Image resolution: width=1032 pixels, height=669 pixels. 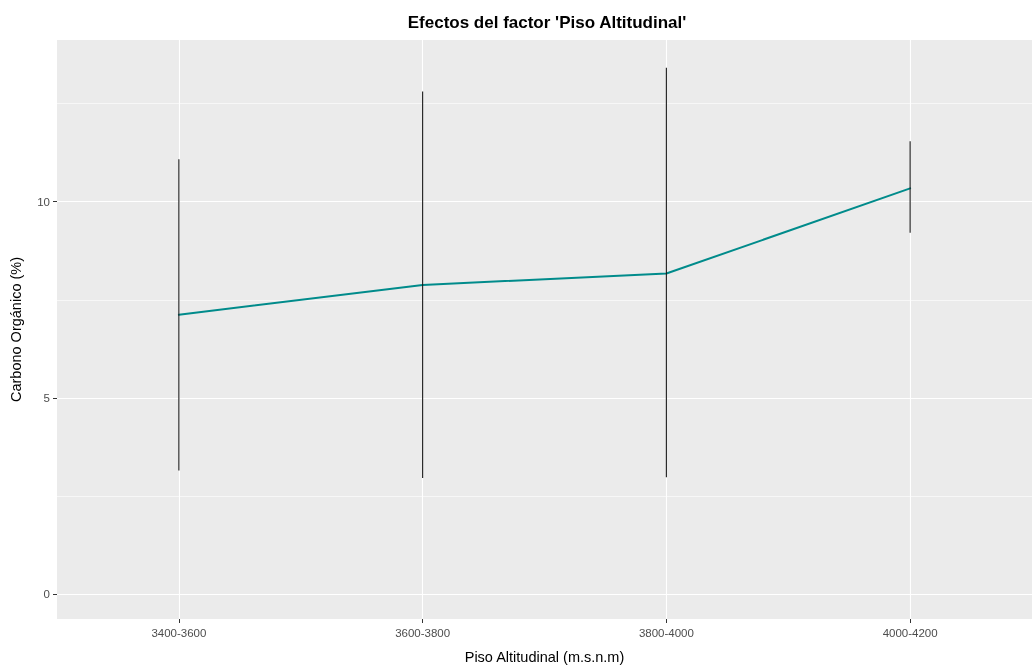 What do you see at coordinates (547, 22) in the screenshot?
I see `chart-title: Efectos del factor 'Piso Altitudinal'` at bounding box center [547, 22].